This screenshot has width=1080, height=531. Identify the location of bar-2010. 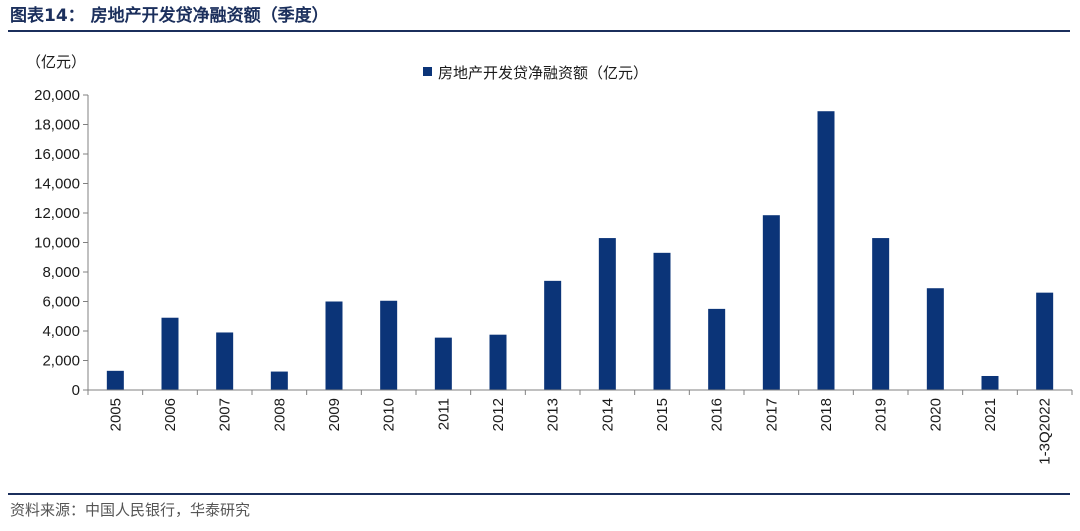
(389, 345).